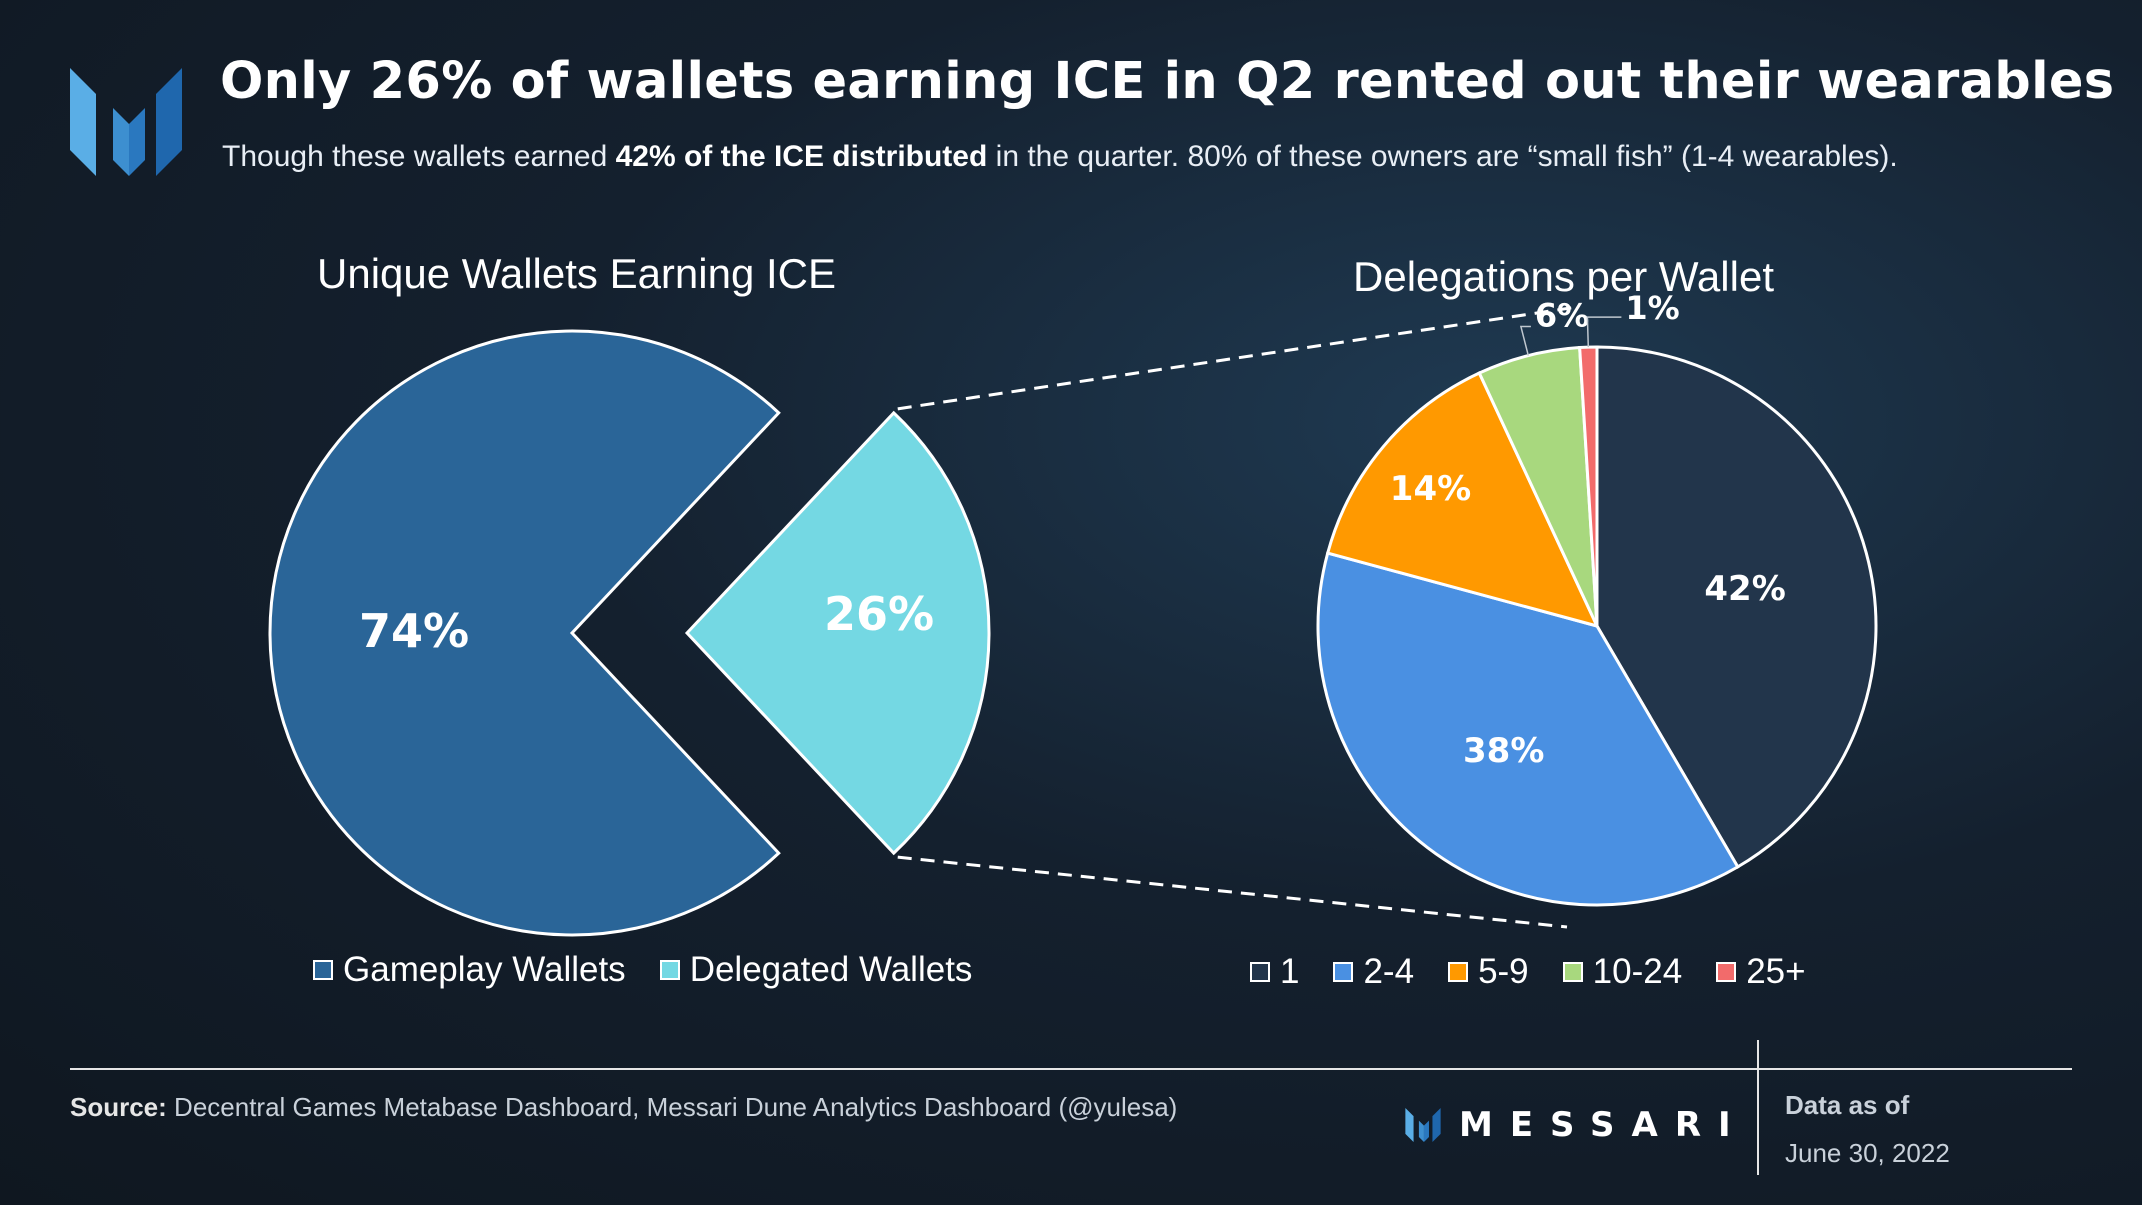  Describe the element at coordinates (1744, 589) in the screenshot. I see `data-label-1: 42%` at that location.